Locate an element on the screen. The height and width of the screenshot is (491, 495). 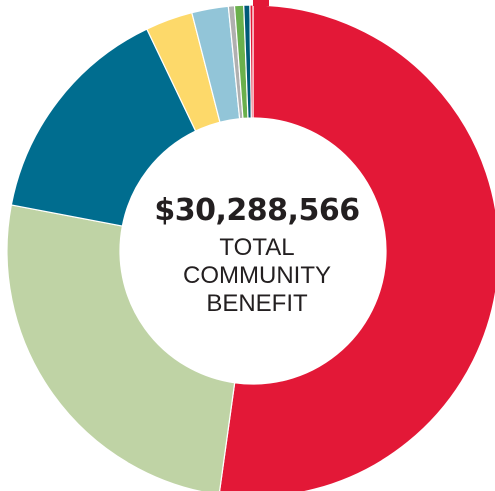
center-line-2: COMMUNITY is located at coordinates (257, 275).